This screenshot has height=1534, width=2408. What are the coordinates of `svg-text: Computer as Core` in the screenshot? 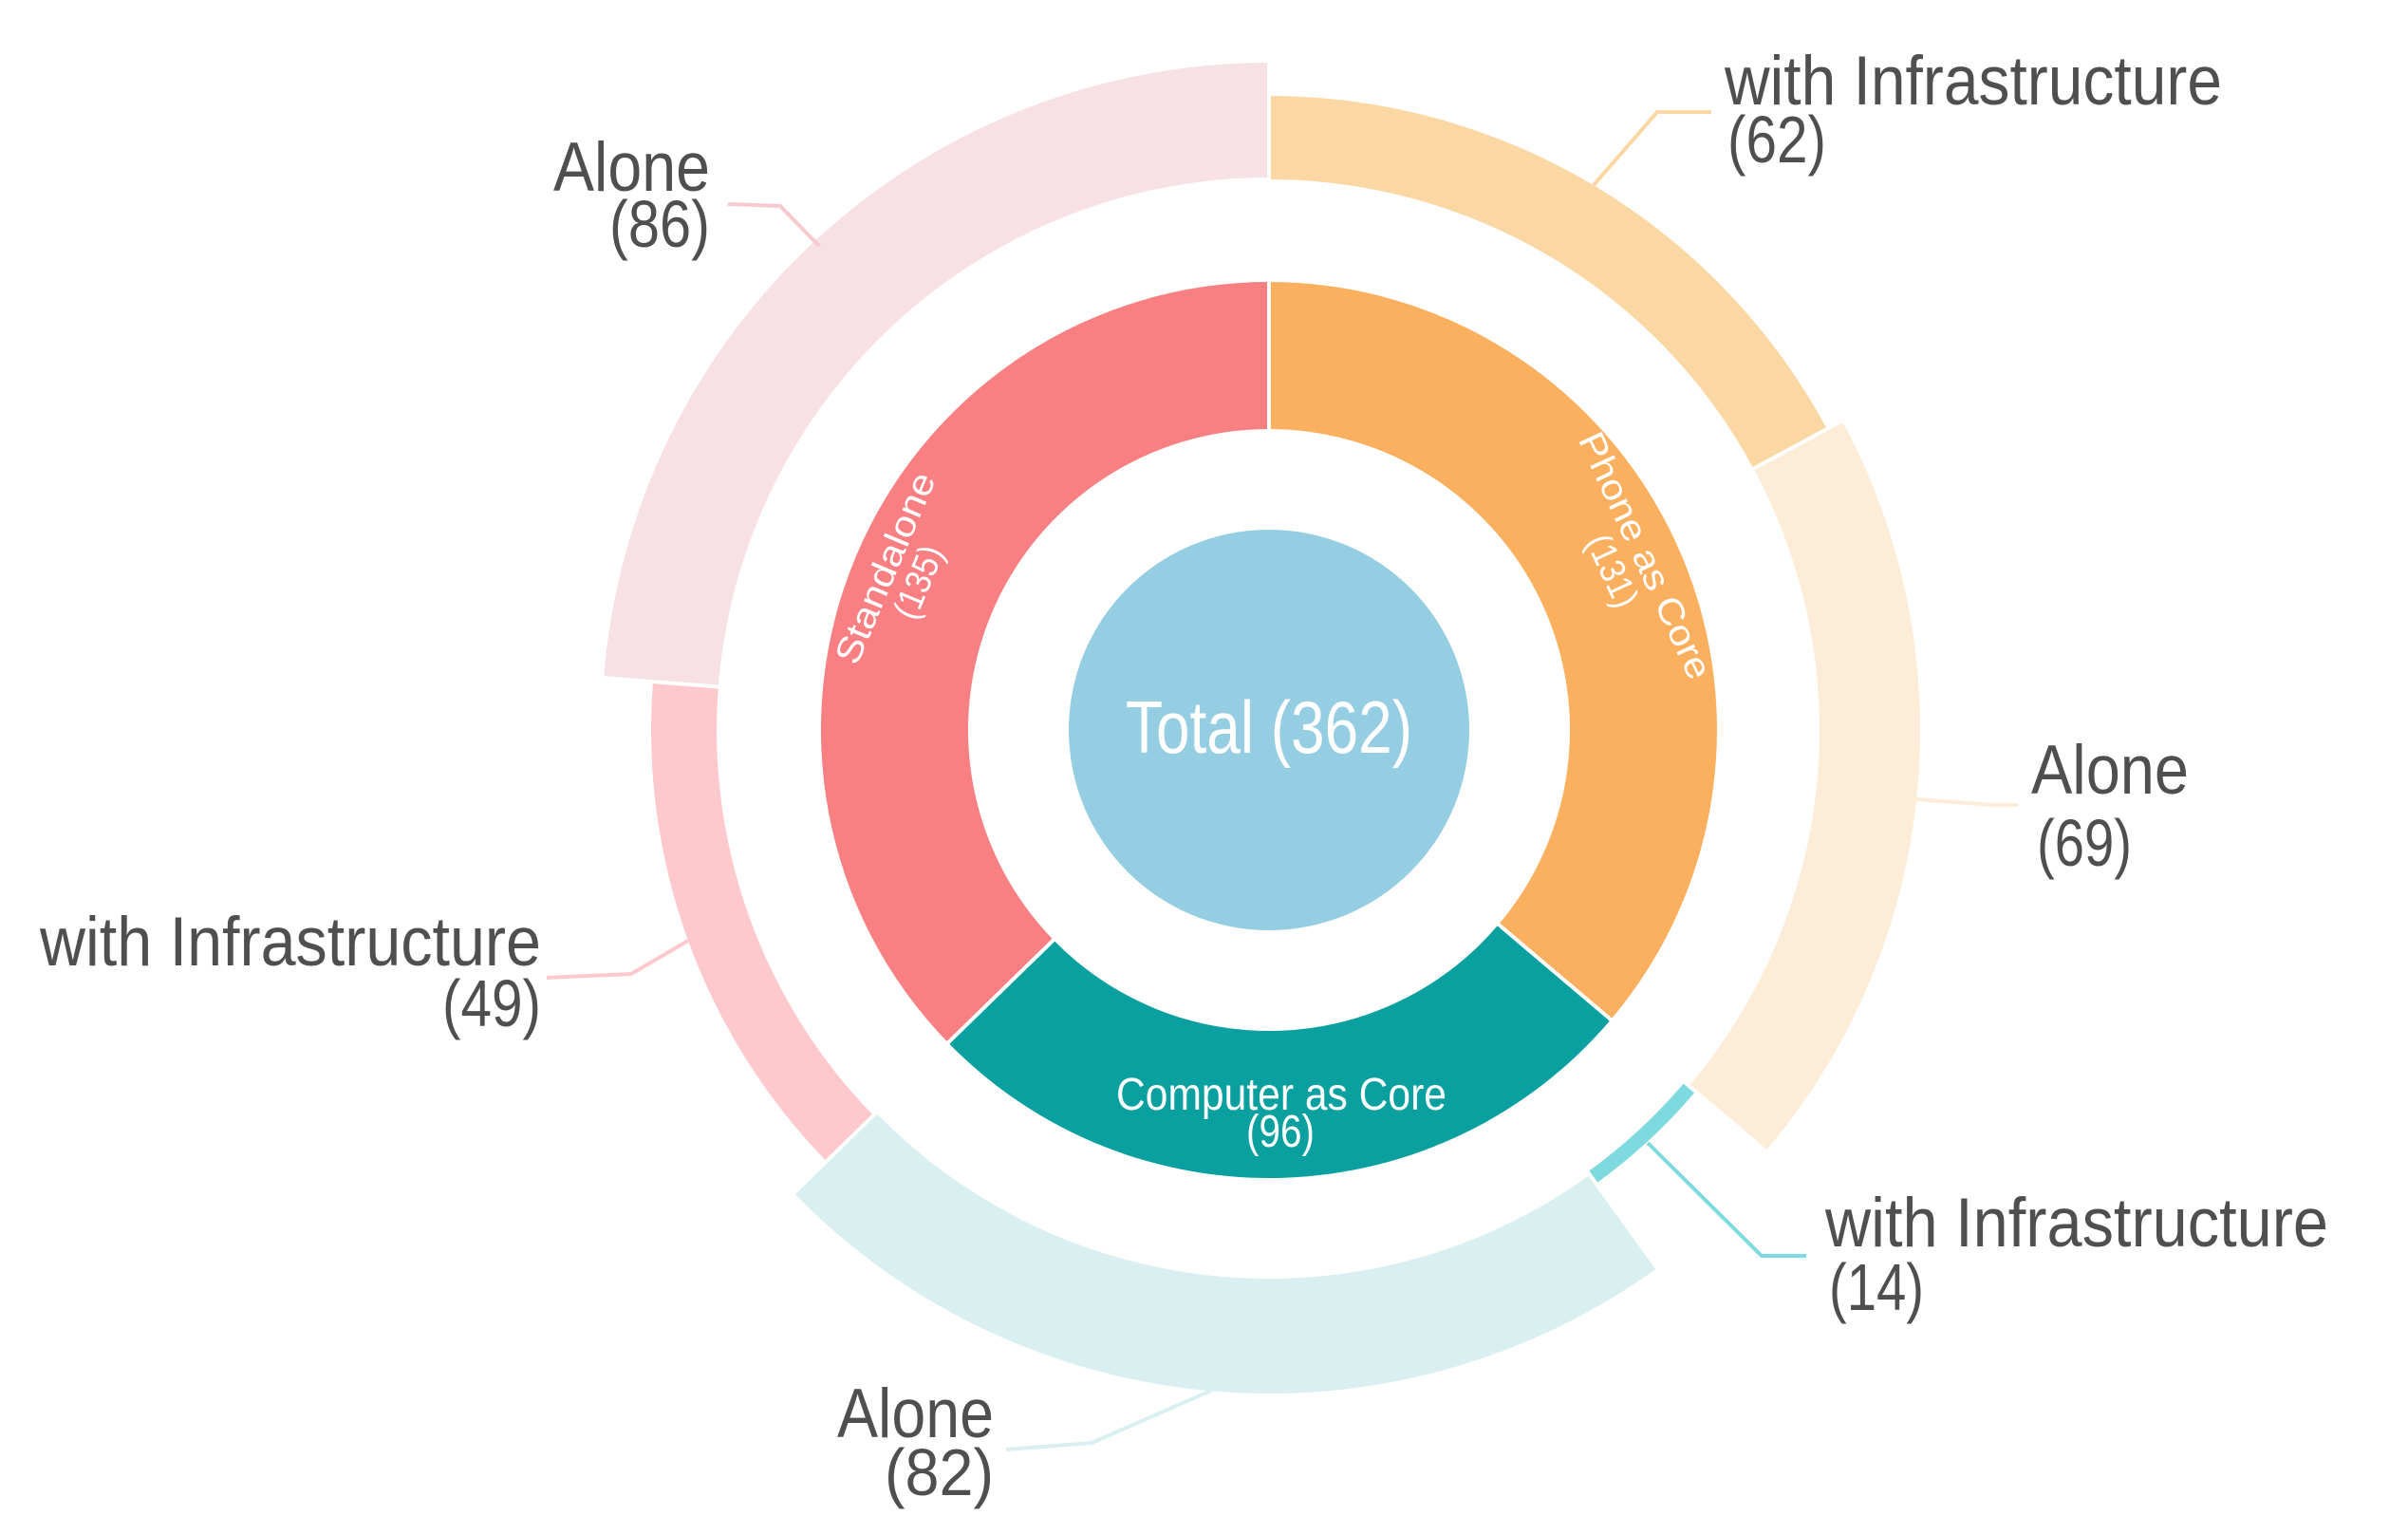 It's located at (1281, 1095).